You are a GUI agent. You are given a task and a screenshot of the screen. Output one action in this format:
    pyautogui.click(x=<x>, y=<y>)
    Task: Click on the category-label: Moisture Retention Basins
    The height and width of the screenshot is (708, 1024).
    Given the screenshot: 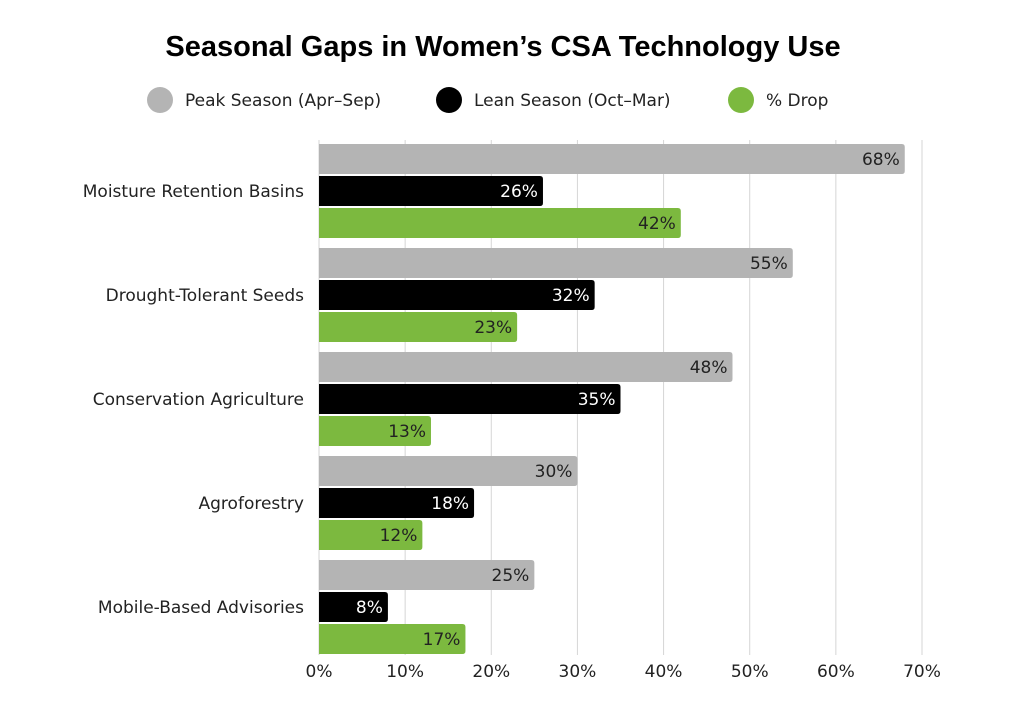 What is the action you would take?
    pyautogui.click(x=193, y=192)
    